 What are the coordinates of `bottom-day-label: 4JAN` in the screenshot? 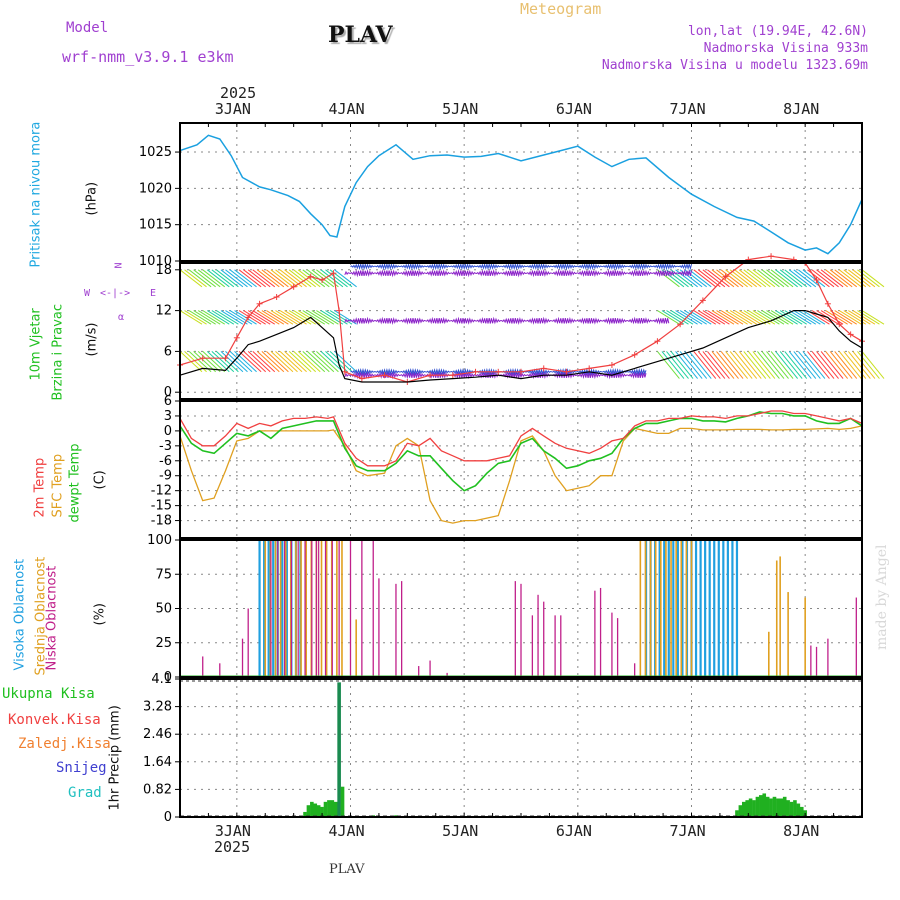 It's located at (346, 831).